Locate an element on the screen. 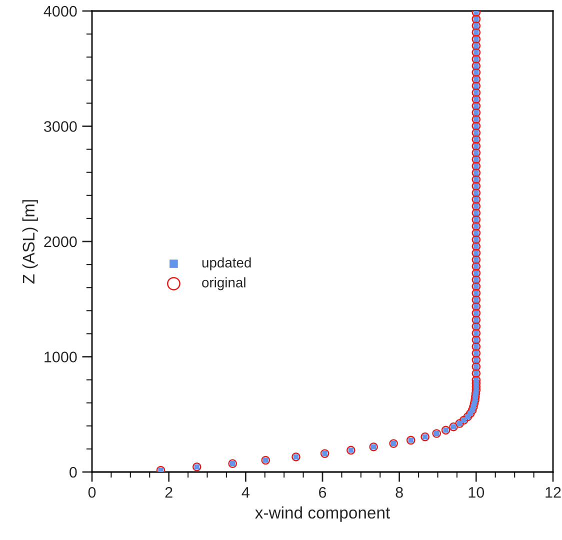 Image resolution: width=562 pixels, height=540 pixels. y-tick-label: 1000 is located at coordinates (60, 357).